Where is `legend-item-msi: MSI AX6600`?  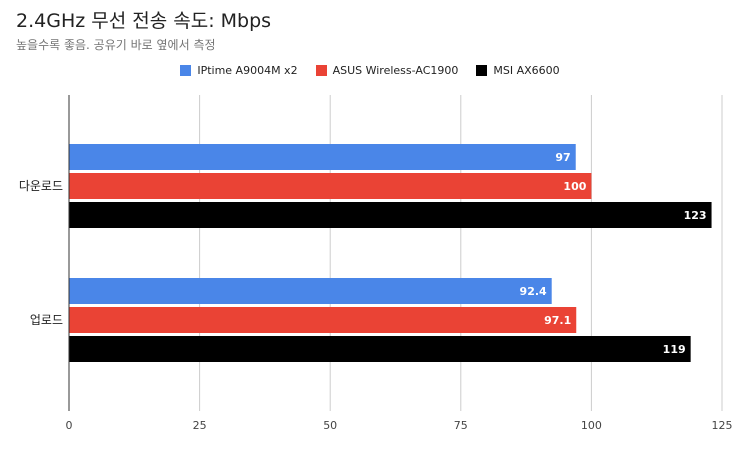 legend-item-msi: MSI AX6600 is located at coordinates (518, 70).